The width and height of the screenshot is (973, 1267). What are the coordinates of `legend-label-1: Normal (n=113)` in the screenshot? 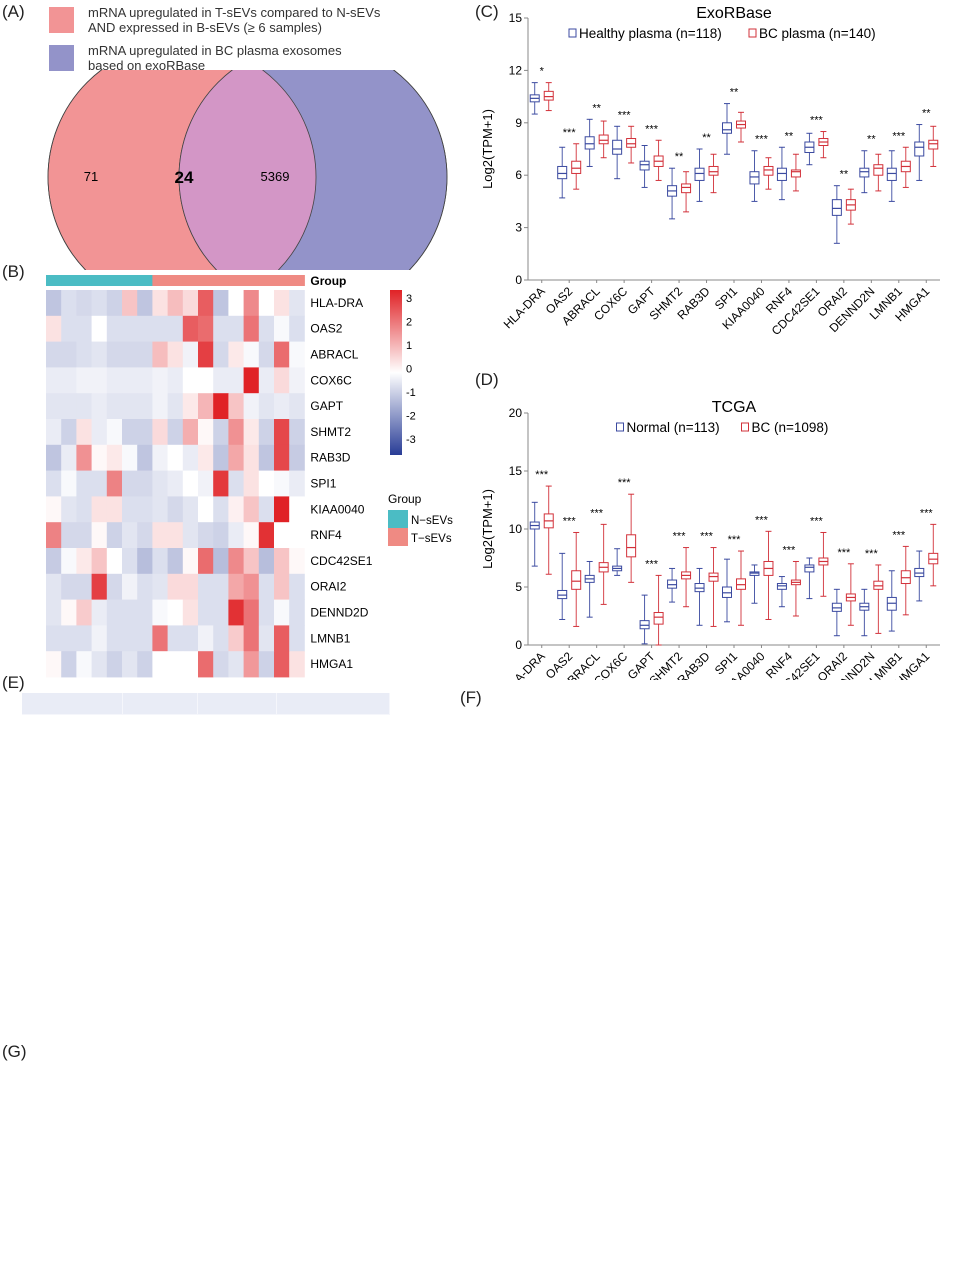 It's located at (673, 427).